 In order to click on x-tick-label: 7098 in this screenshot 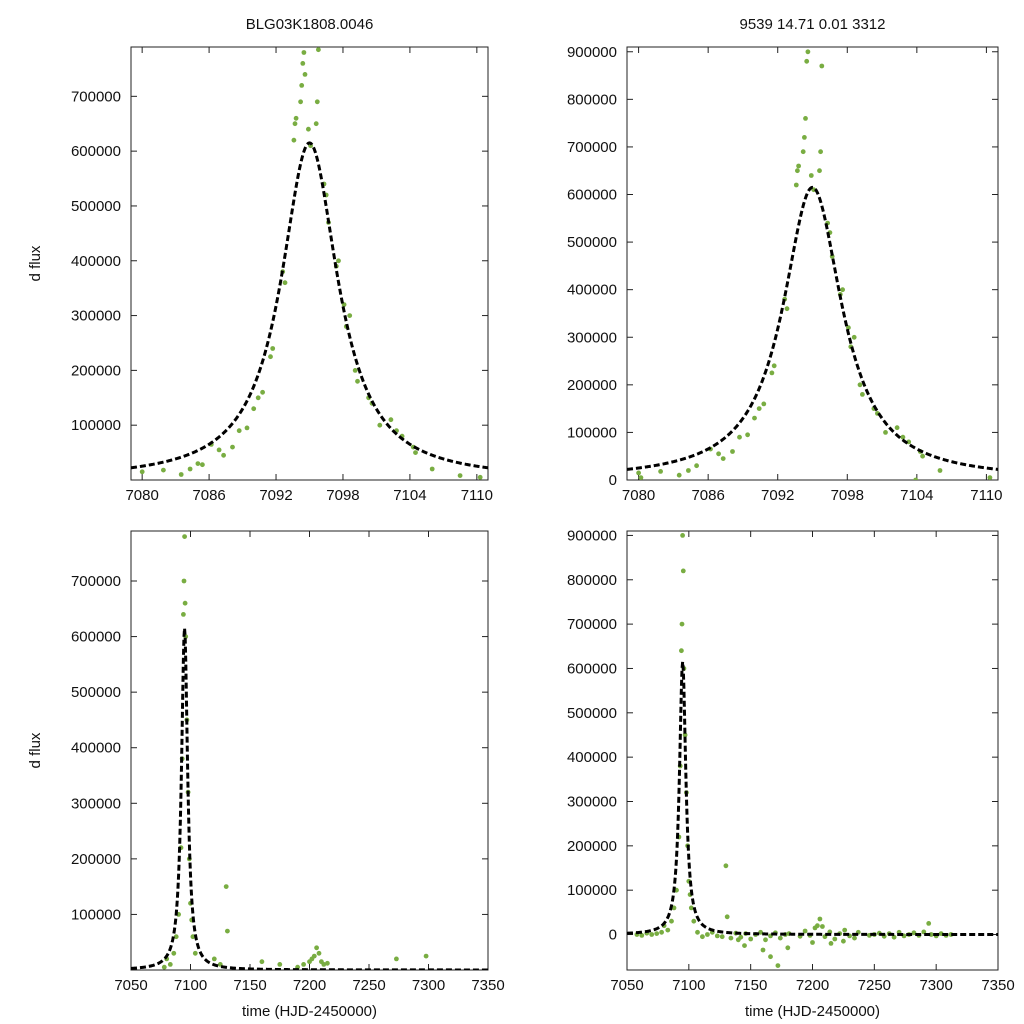, I will do `click(342, 495)`.